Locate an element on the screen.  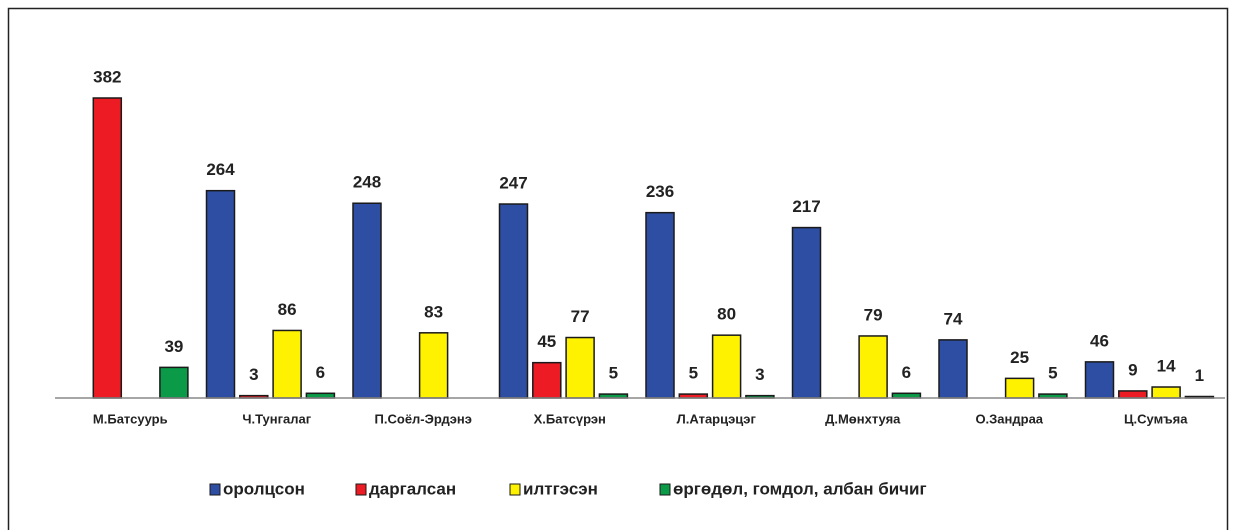
legend-label: өргөдөл, гомдол, албан бичиг is located at coordinates (800, 488).